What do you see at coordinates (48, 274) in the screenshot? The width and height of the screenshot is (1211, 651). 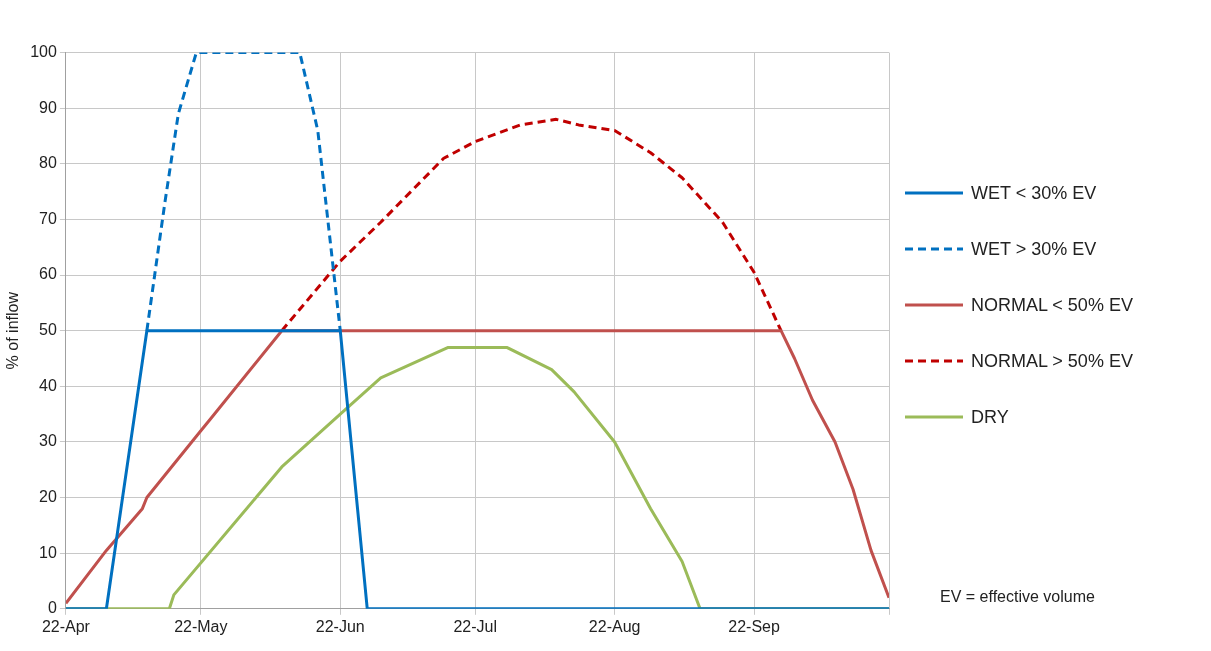 I see `y-tick-label: 60` at bounding box center [48, 274].